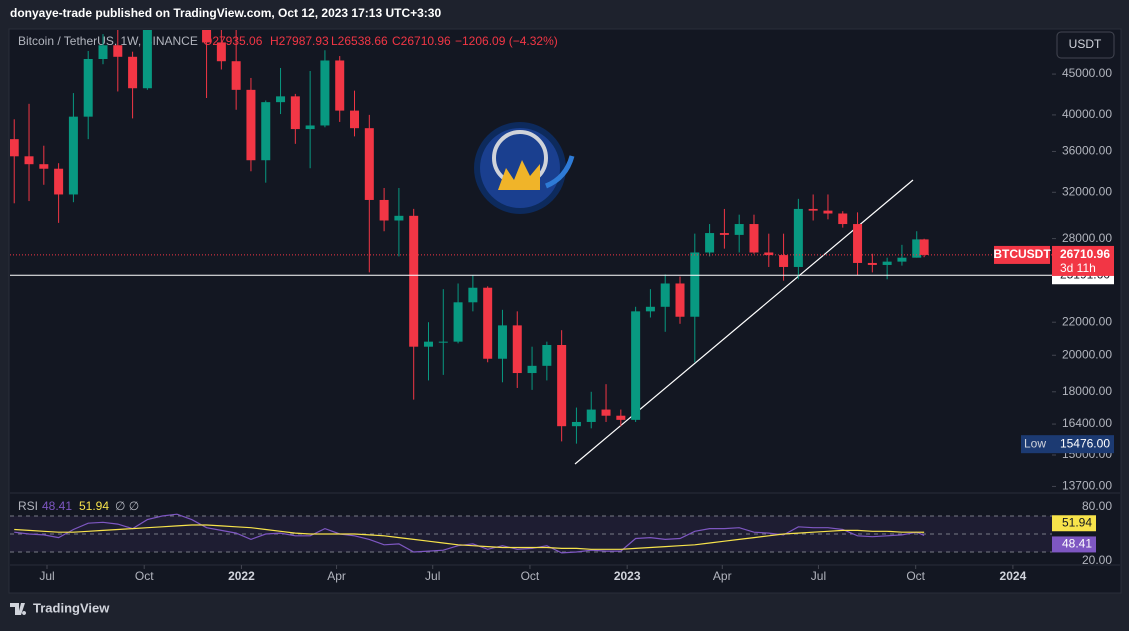 The width and height of the screenshot is (1129, 631). I want to click on brand: TradingView, so click(71, 607).